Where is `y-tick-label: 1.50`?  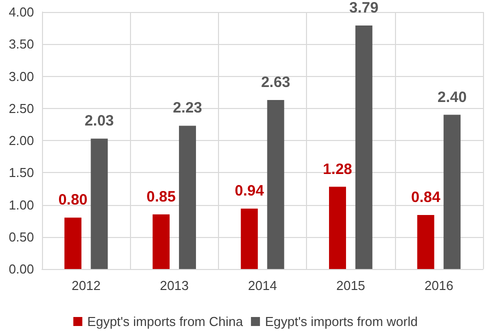
y-tick-label: 1.50 is located at coordinates (21, 172).